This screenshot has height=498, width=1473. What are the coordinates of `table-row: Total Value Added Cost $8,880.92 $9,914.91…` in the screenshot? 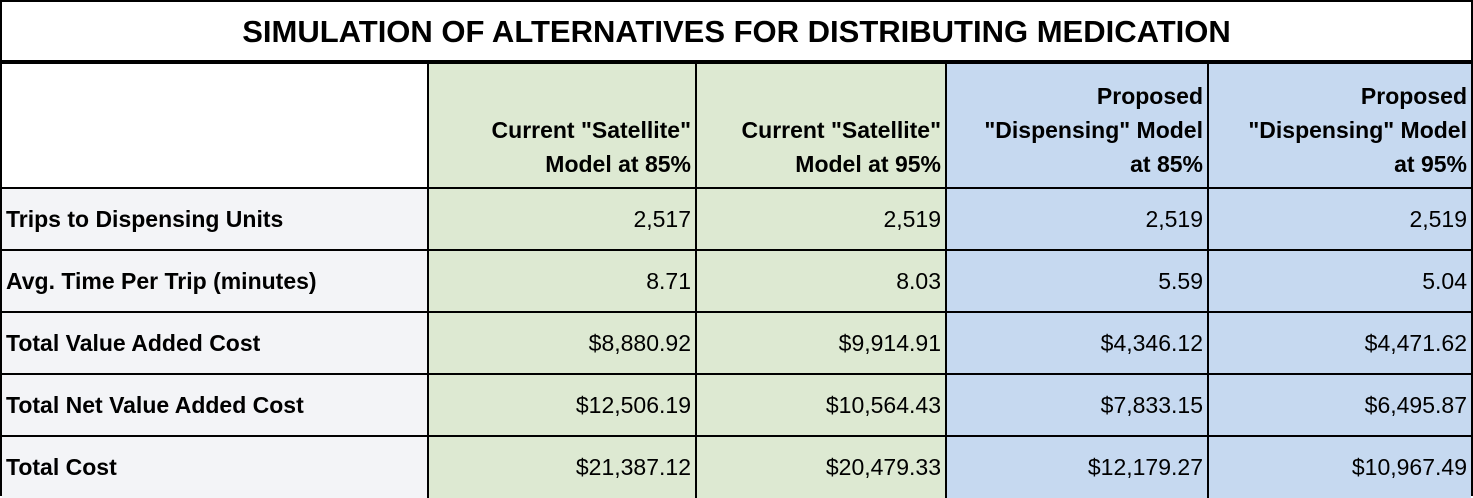 It's located at (736, 343).